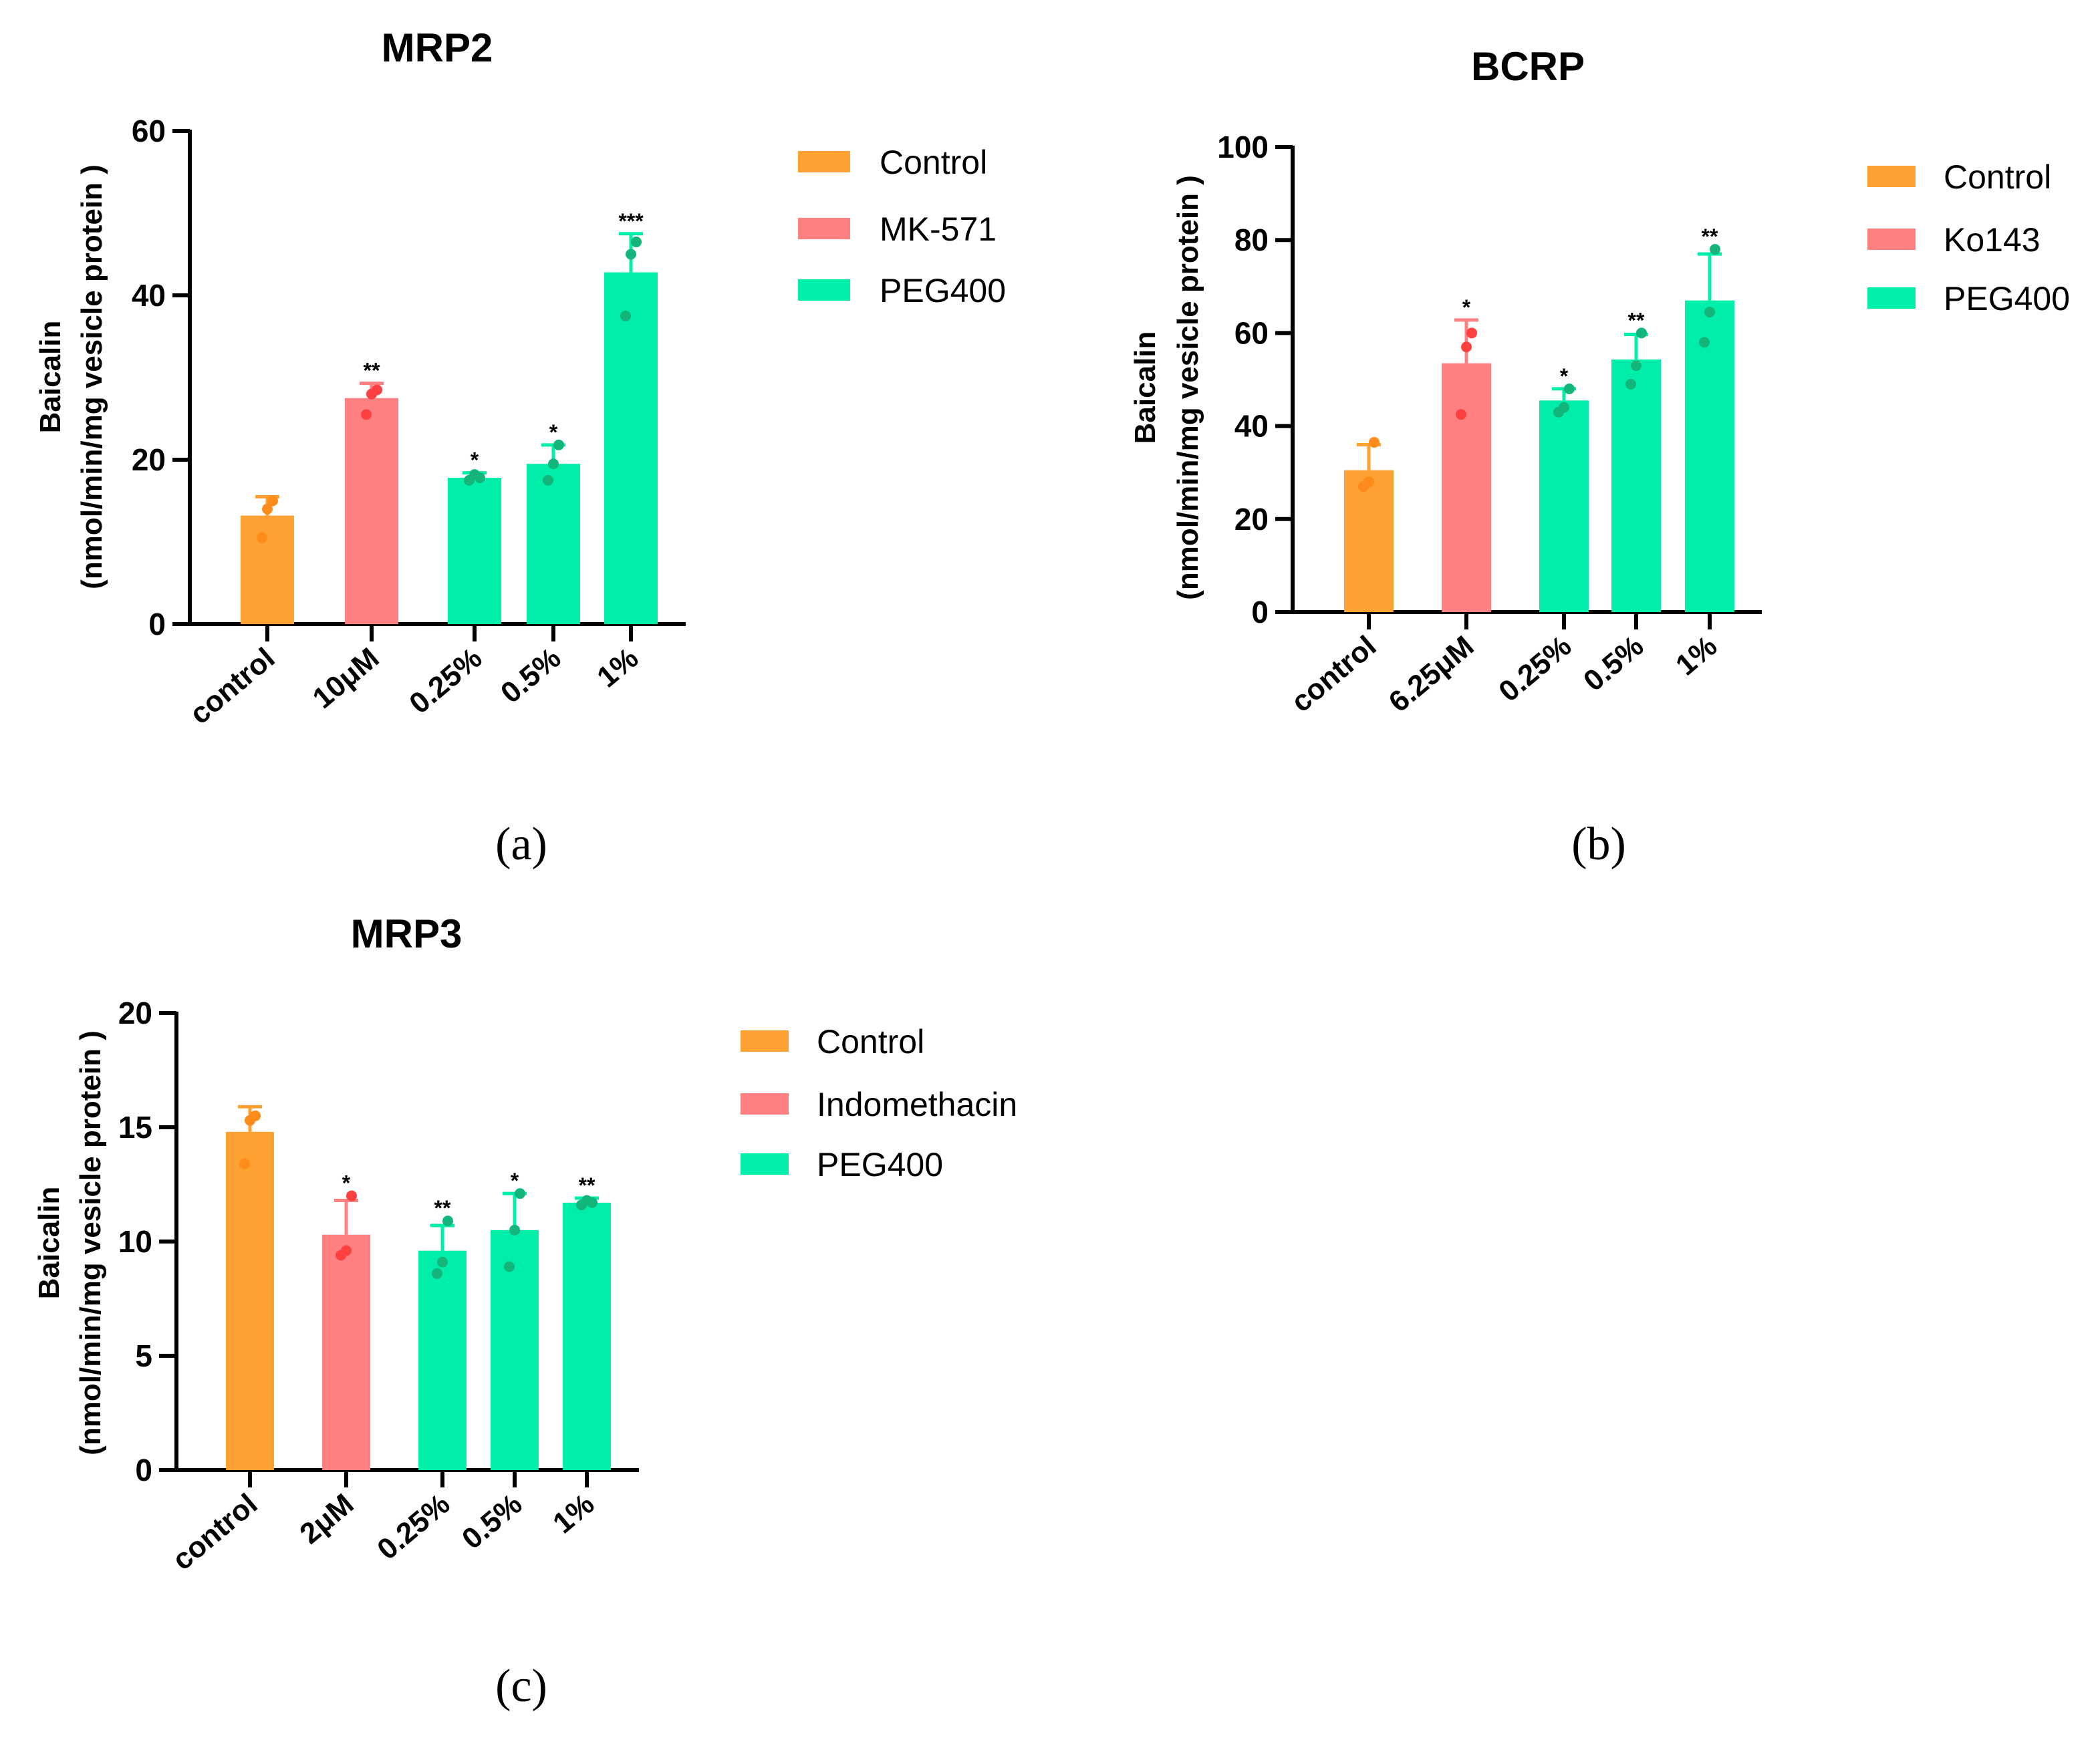 The width and height of the screenshot is (2100, 1738). I want to click on chart-title: MRP2, so click(437, 47).